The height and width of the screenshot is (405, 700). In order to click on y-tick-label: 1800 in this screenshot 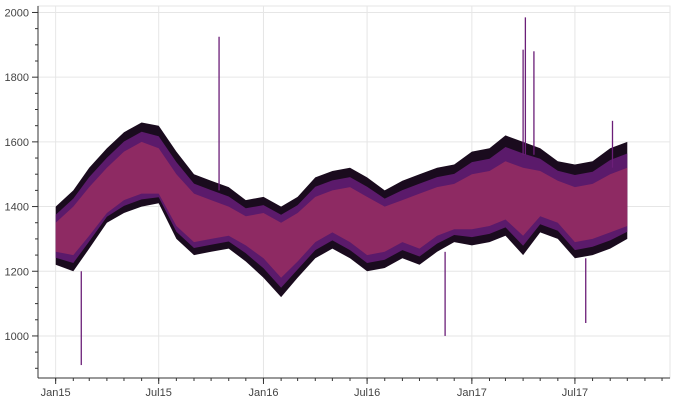, I will do `click(17, 78)`.